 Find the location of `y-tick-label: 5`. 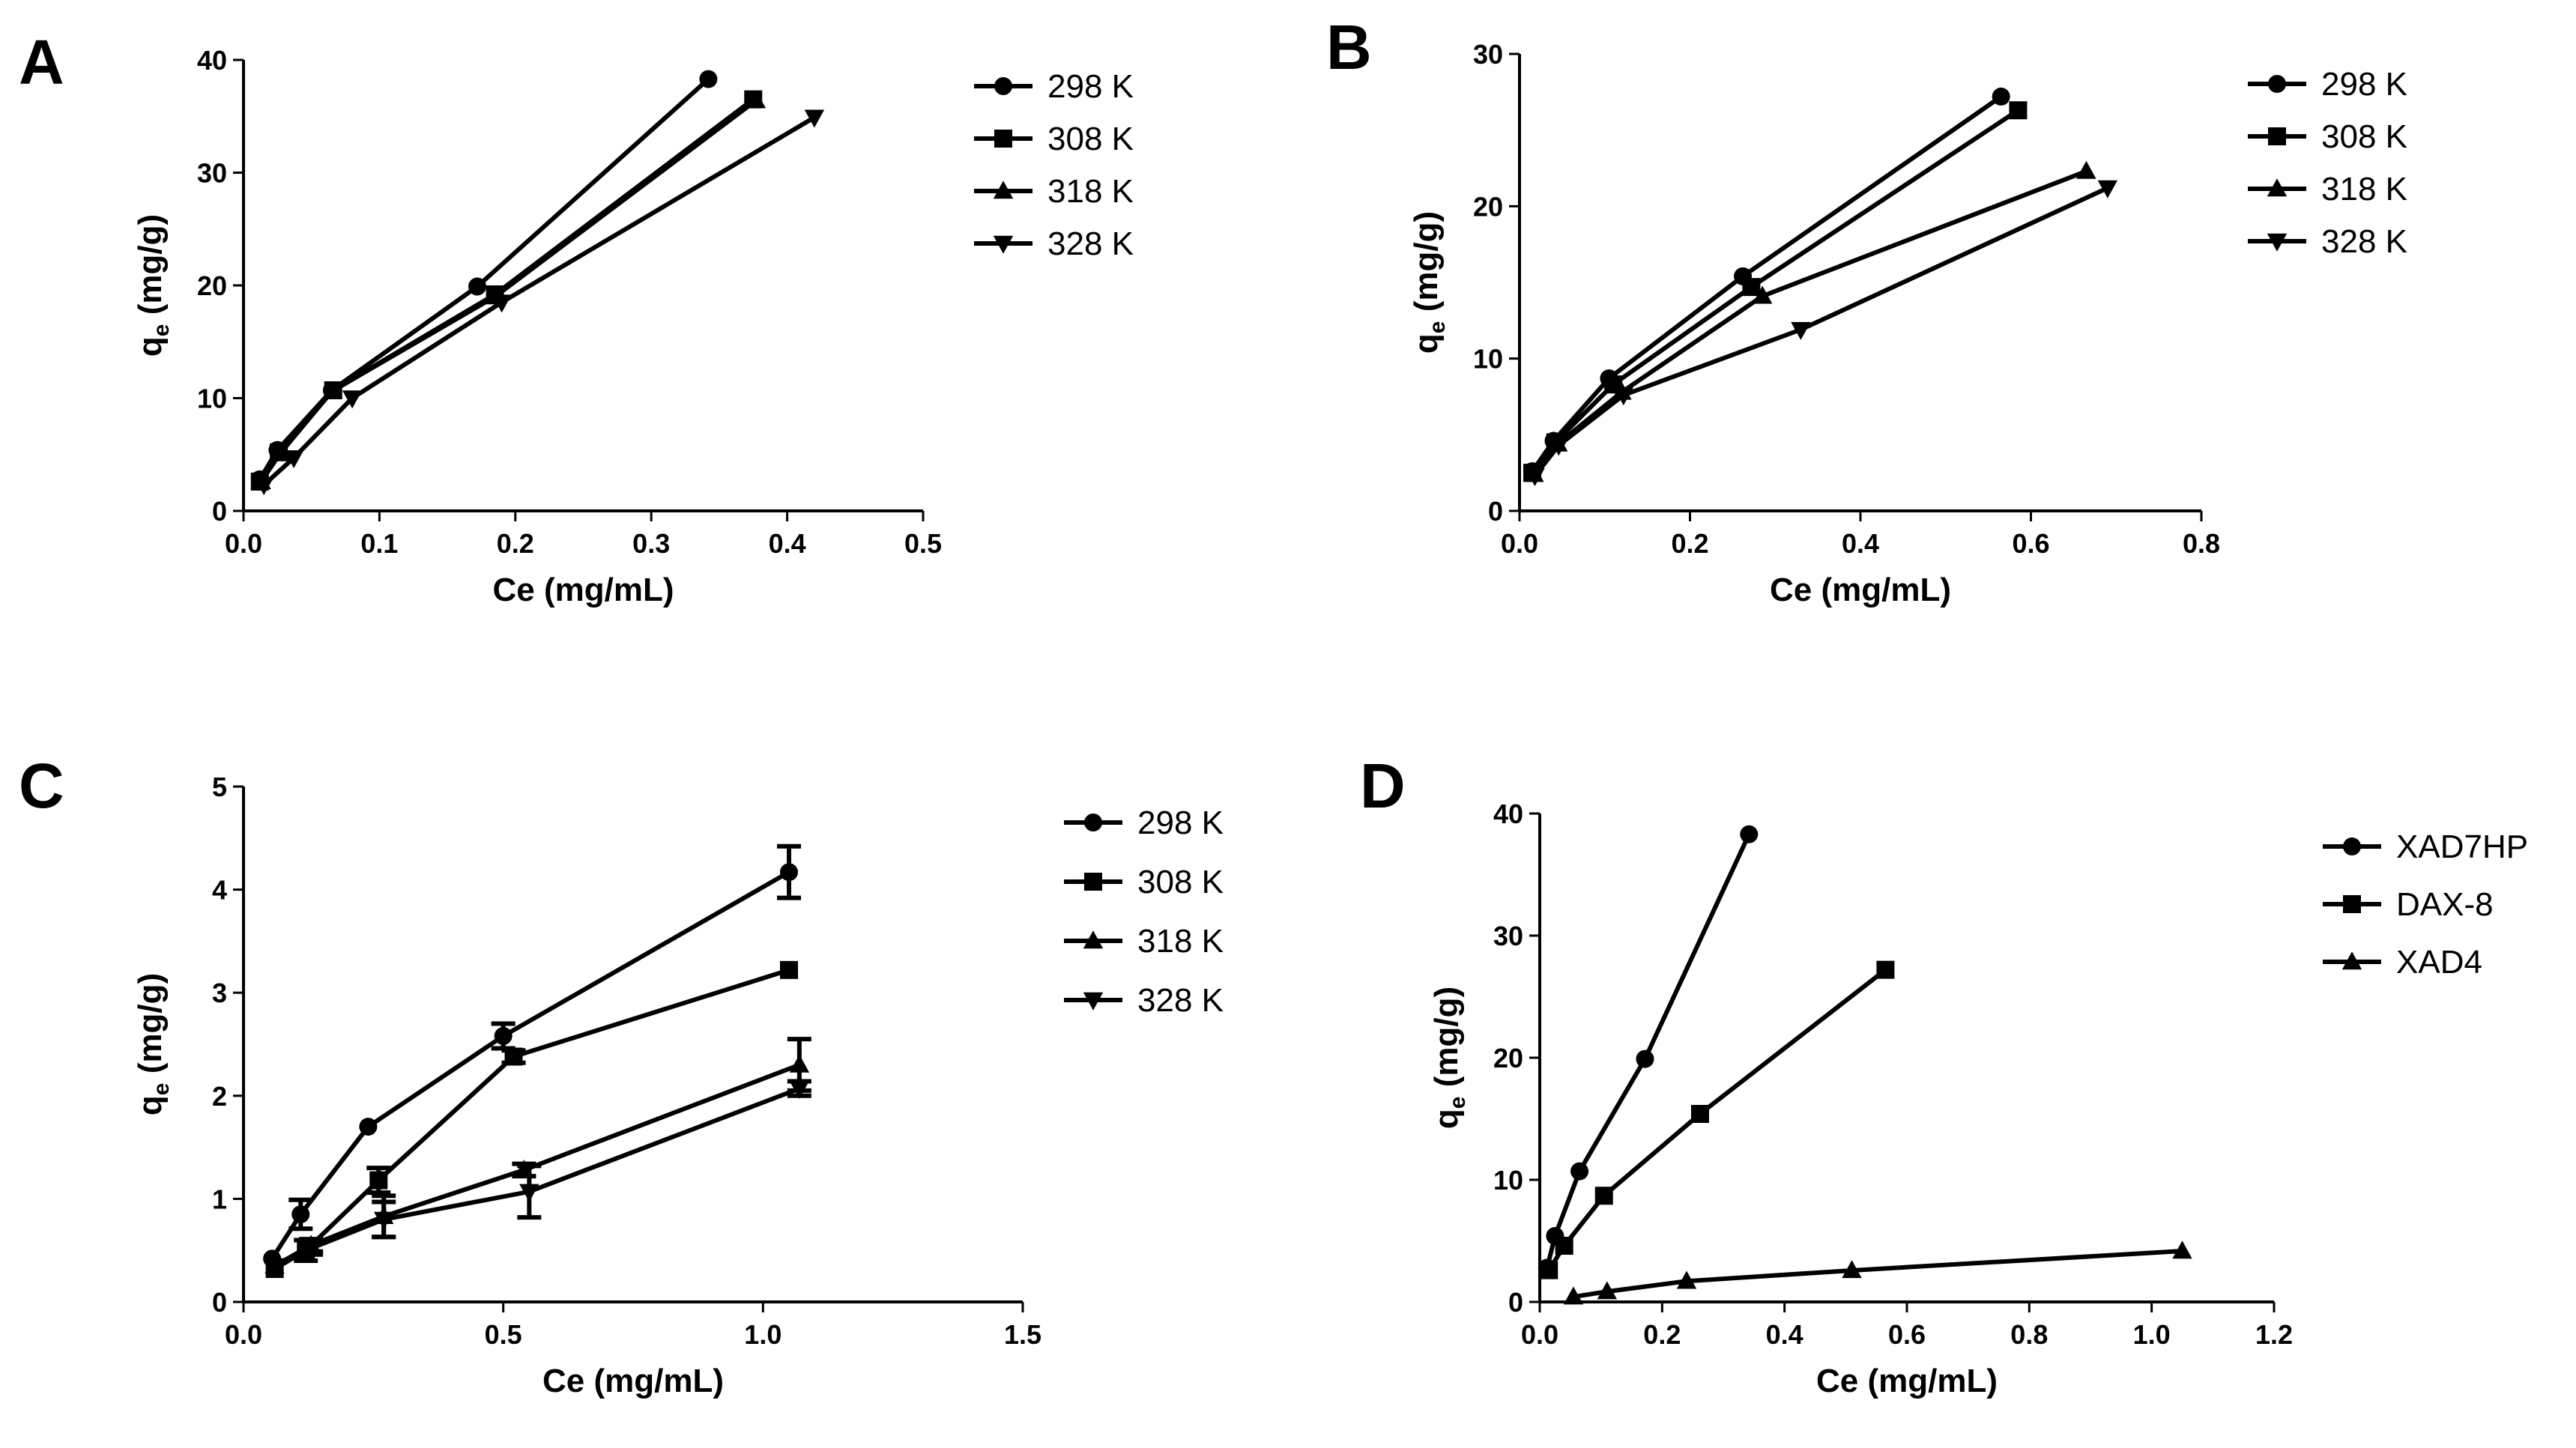

y-tick-label: 5 is located at coordinates (219, 787).